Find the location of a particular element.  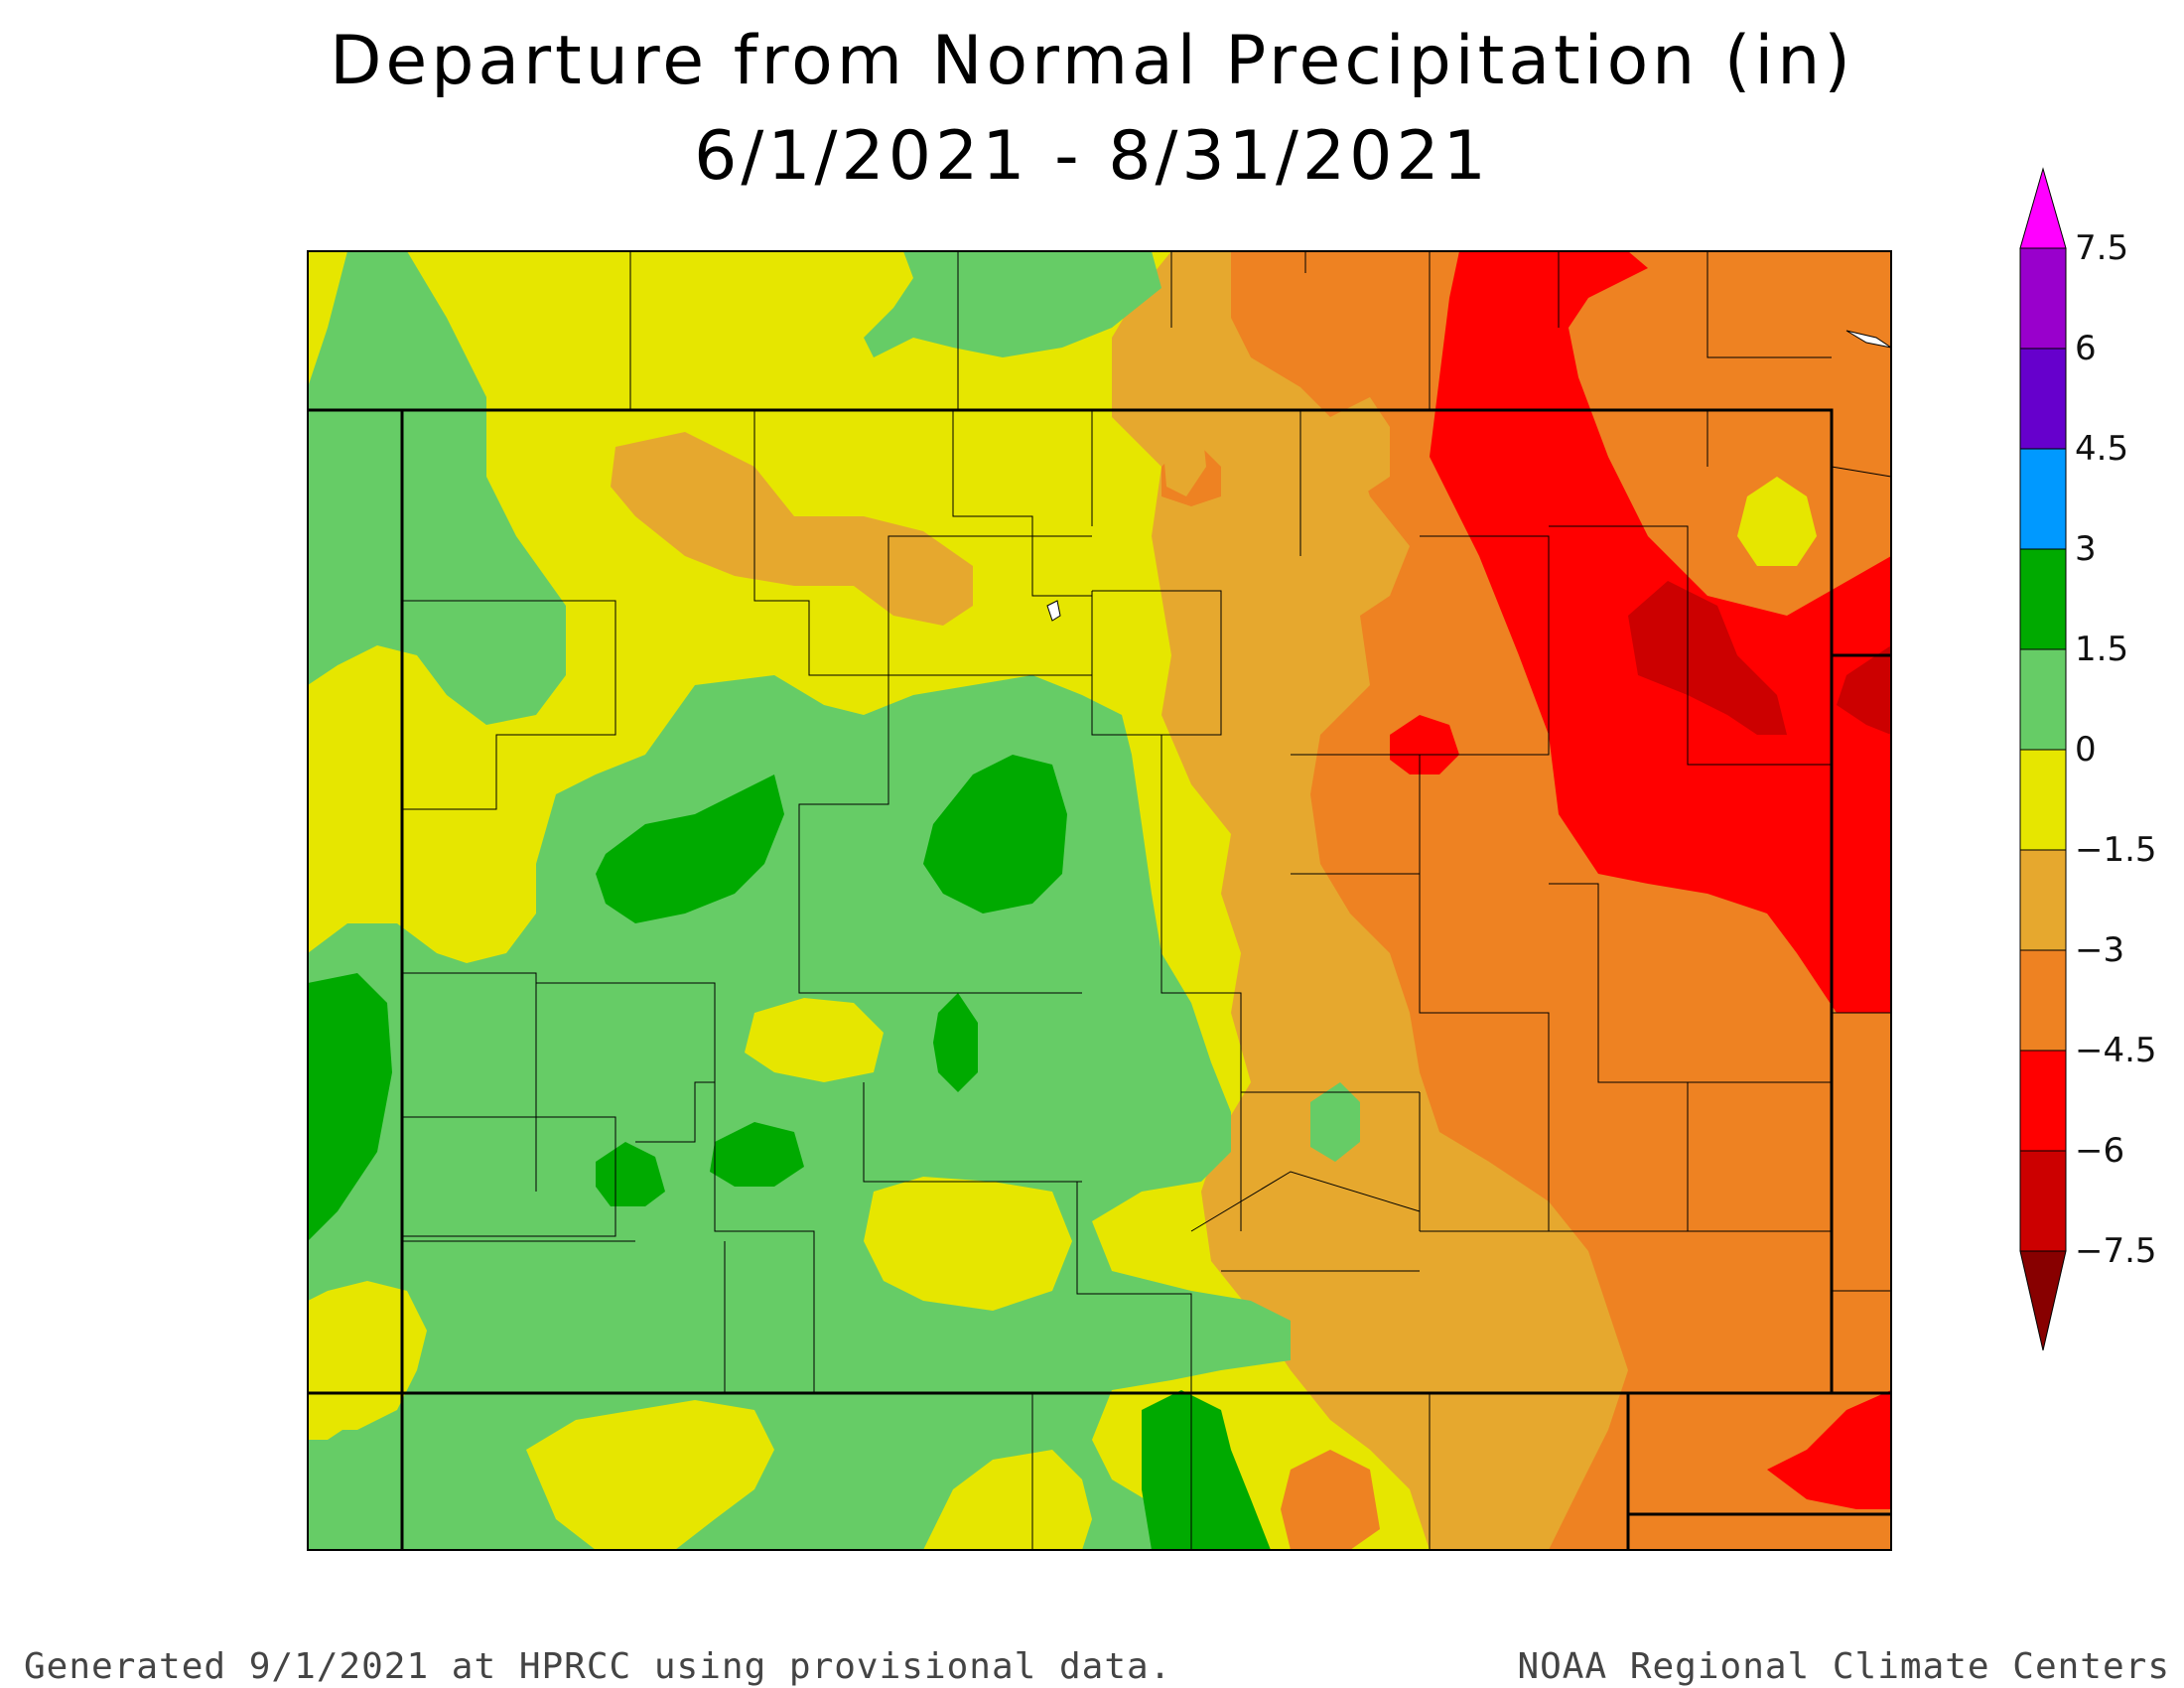

legend-arrow-bottom is located at coordinates (2043, 1300).